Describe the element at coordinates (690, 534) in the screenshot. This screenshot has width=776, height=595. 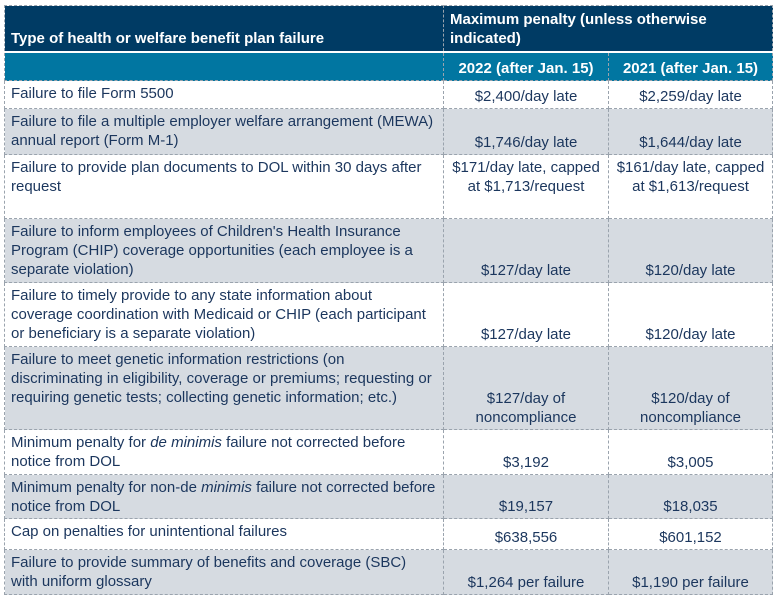
I see `penalty-2021: $601,152` at that location.